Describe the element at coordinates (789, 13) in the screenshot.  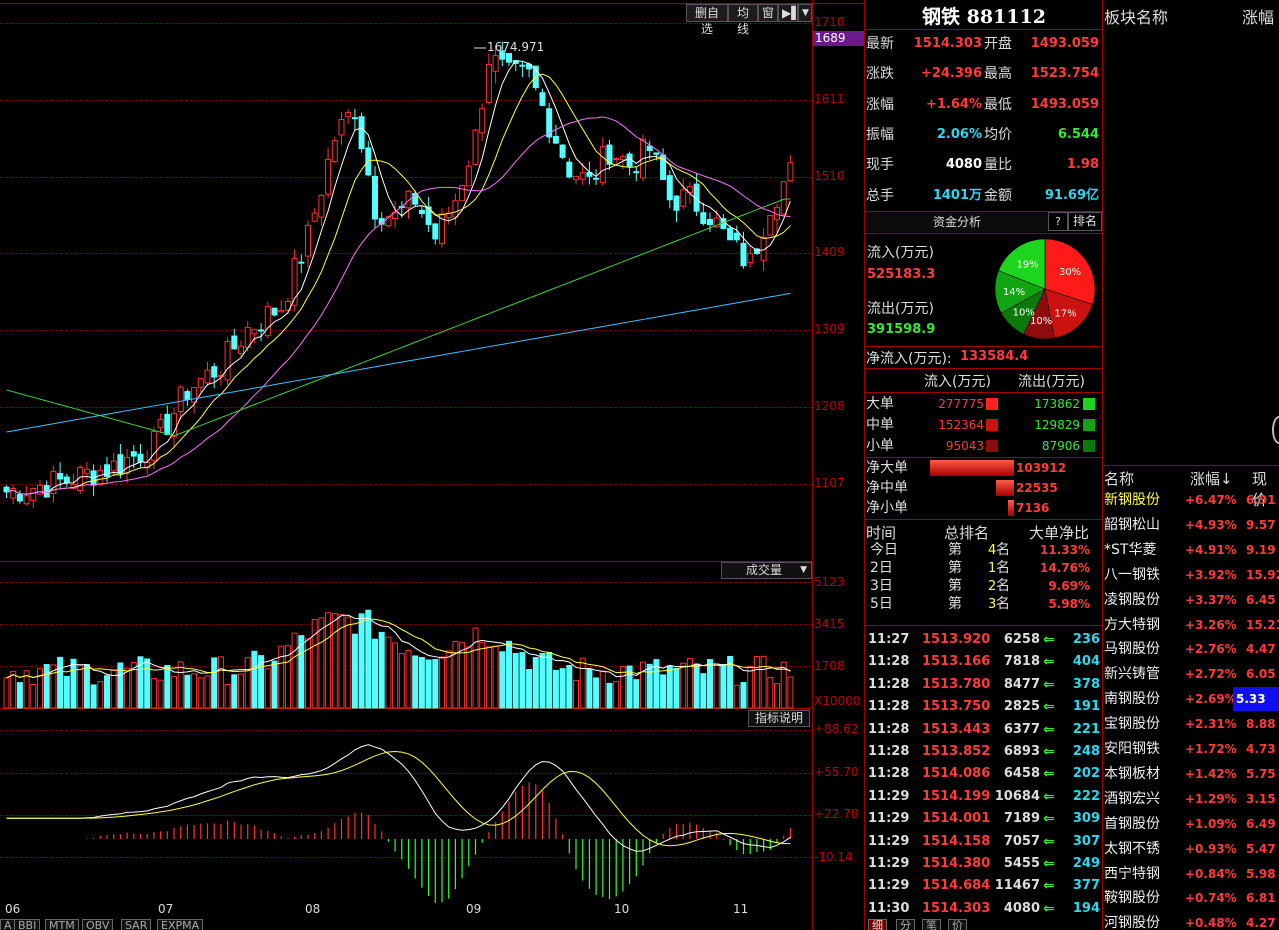
I see `next-arrow-icon: ▶▌` at that location.